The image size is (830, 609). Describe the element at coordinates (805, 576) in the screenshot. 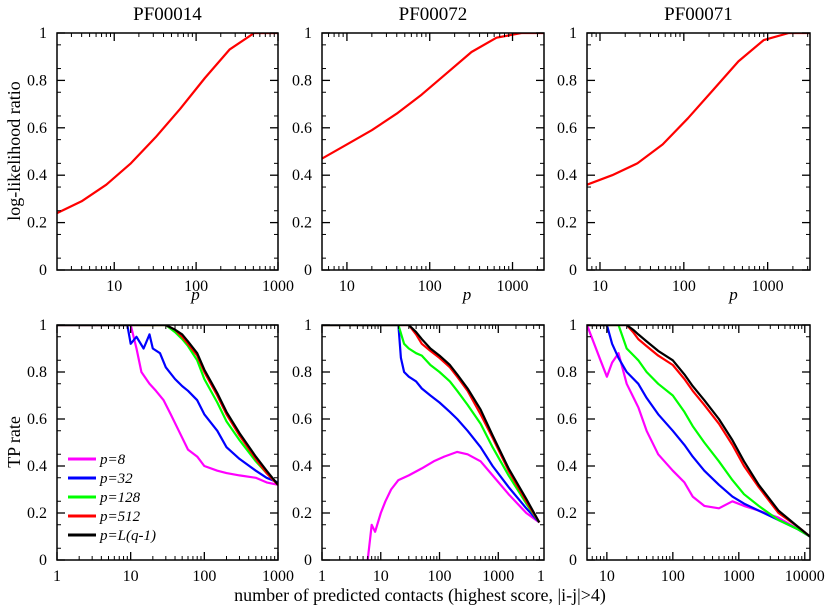

I see `x-tick-label: 10000` at that location.